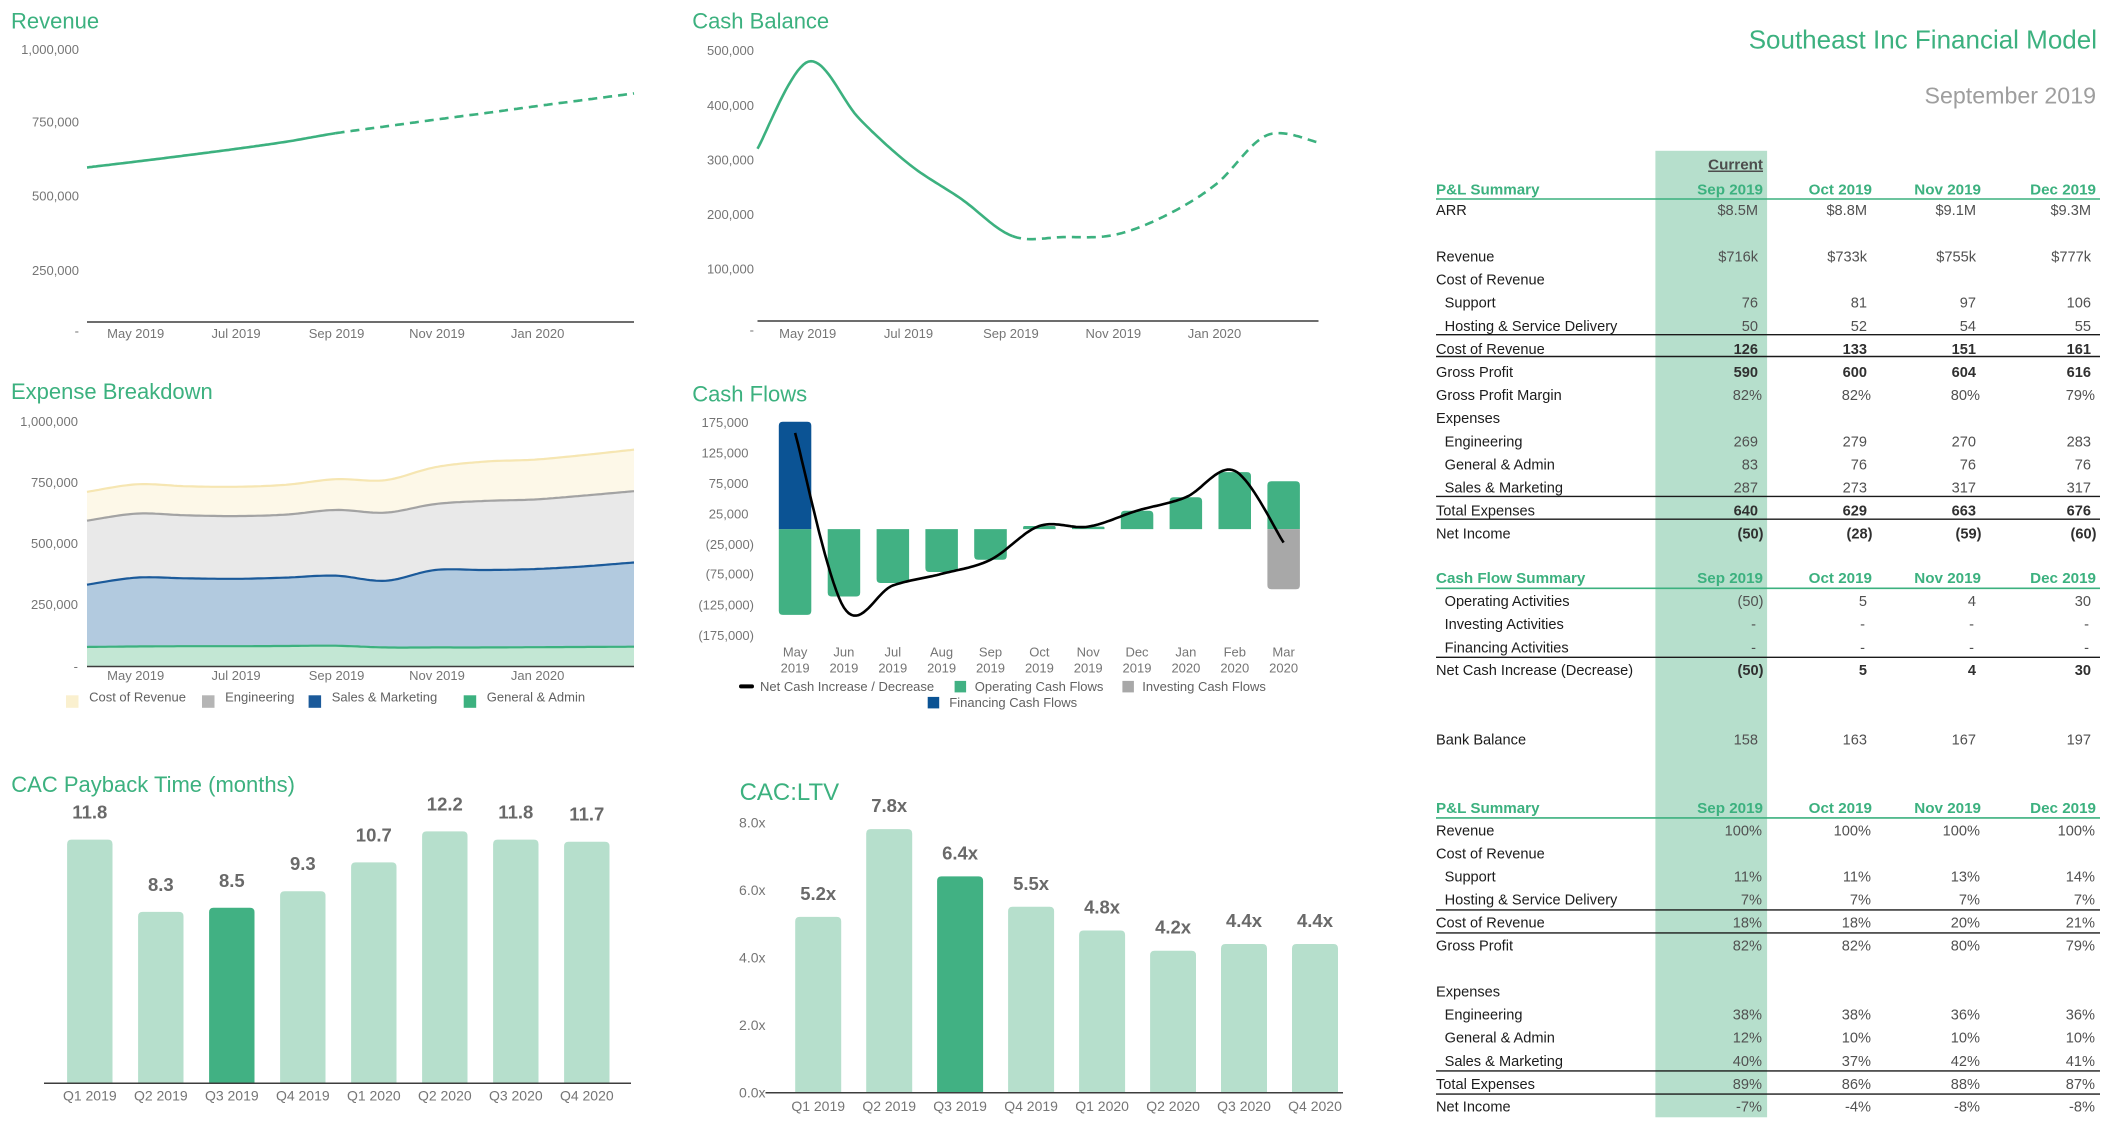  What do you see at coordinates (1955, 211) in the screenshot?
I see `svg-text: $9.1M` at bounding box center [1955, 211].